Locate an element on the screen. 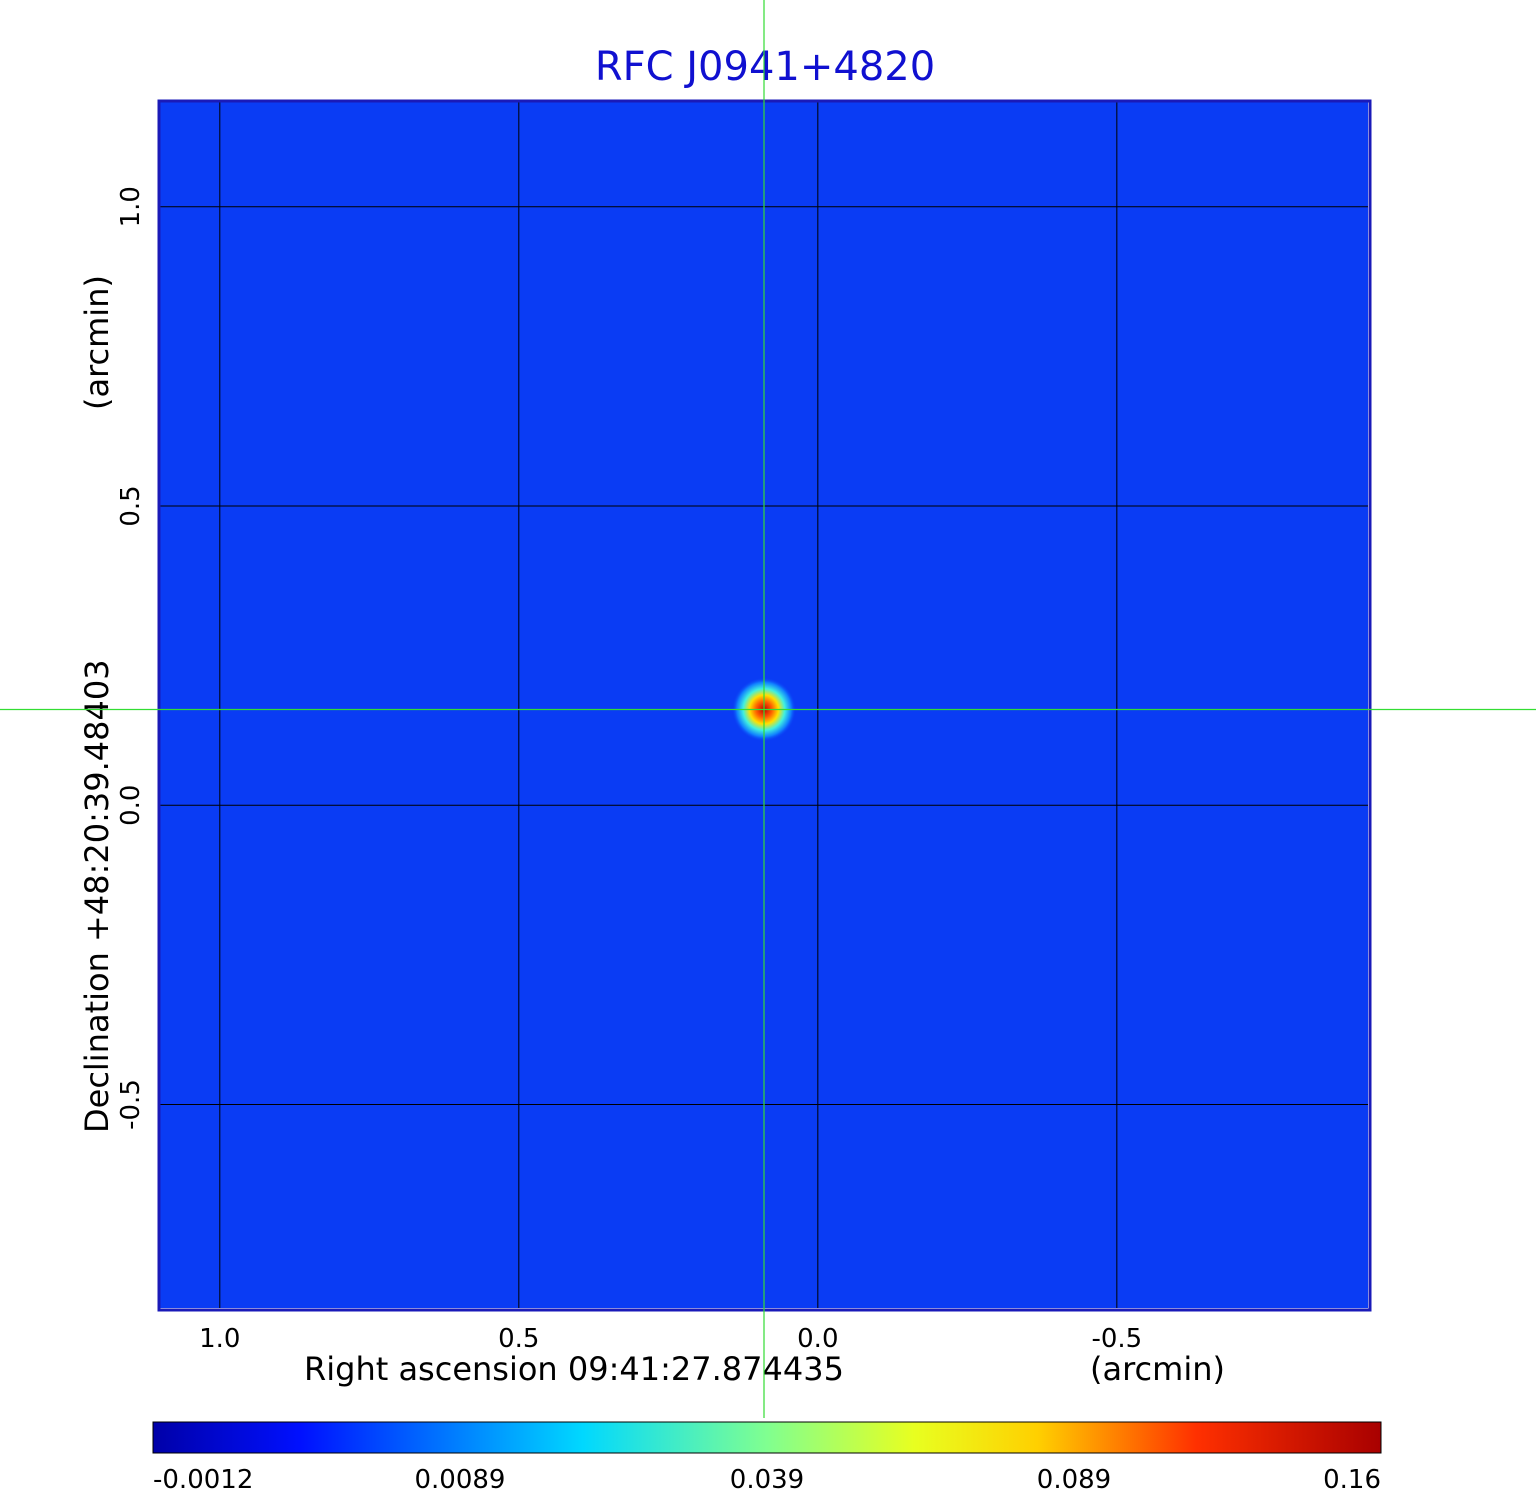 The height and width of the screenshot is (1511, 1536). x-axis-label: Right ascension 09:41:27.874435 is located at coordinates (574, 1369).